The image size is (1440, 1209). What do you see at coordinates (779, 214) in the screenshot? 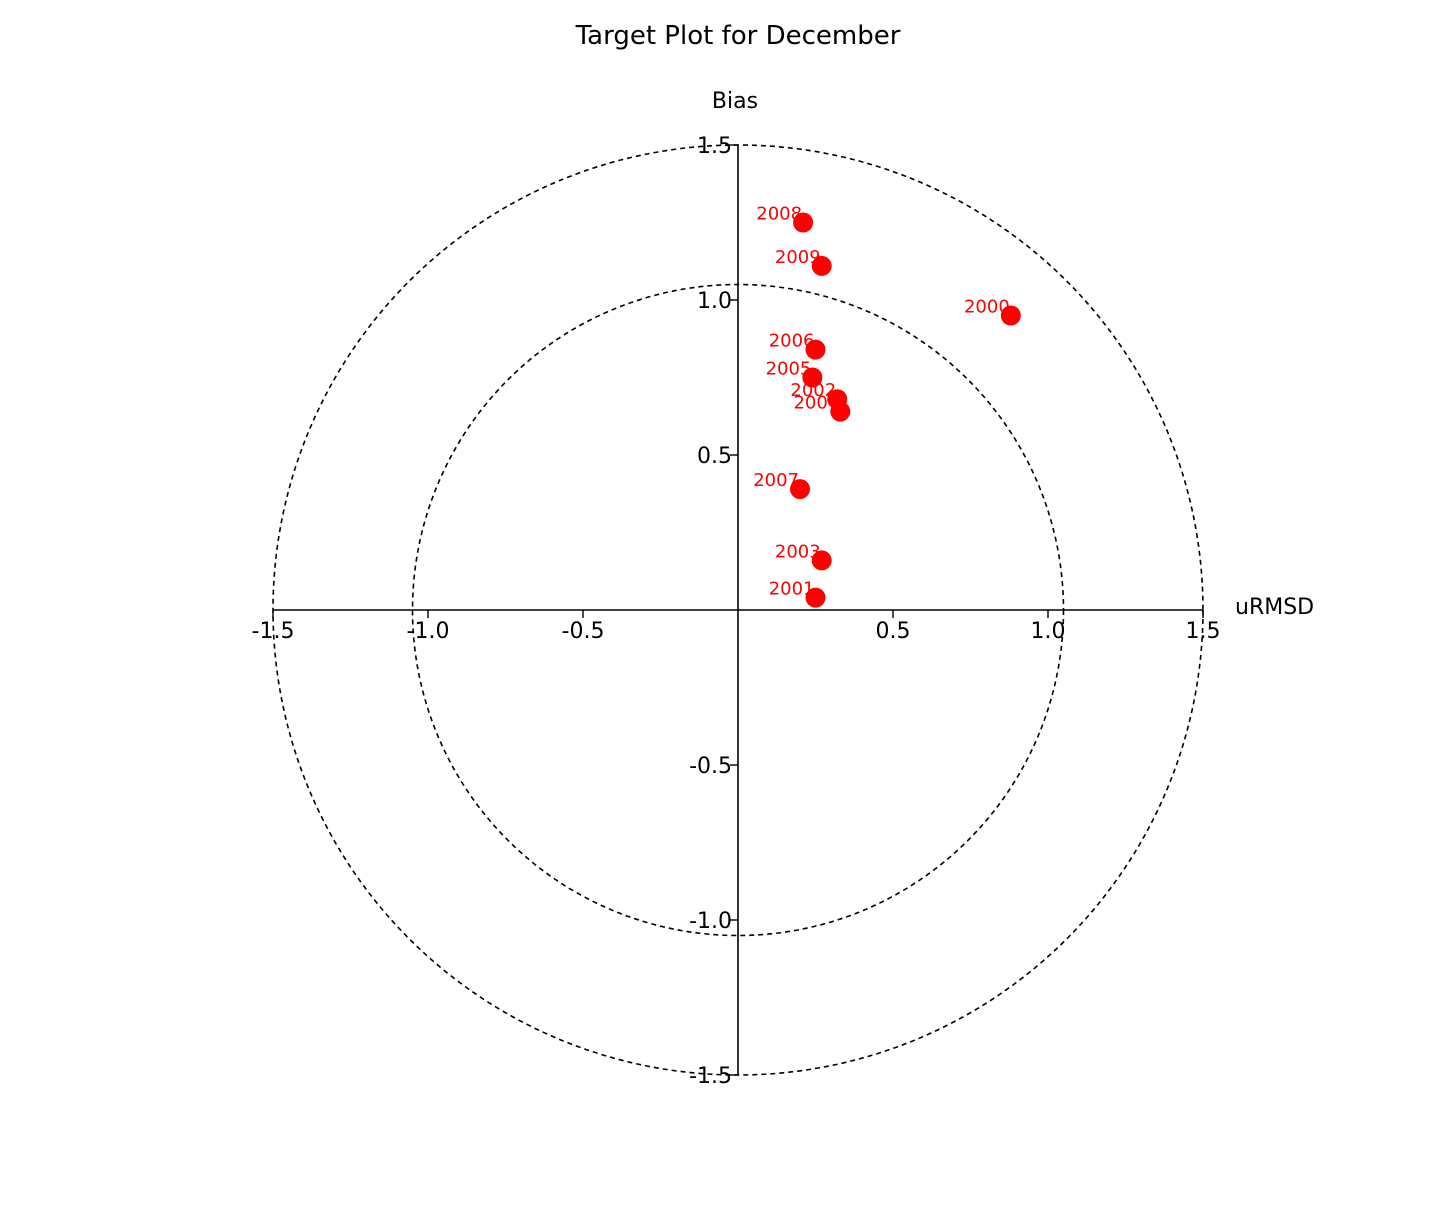
I see `point-label-2008: 2008` at bounding box center [779, 214].